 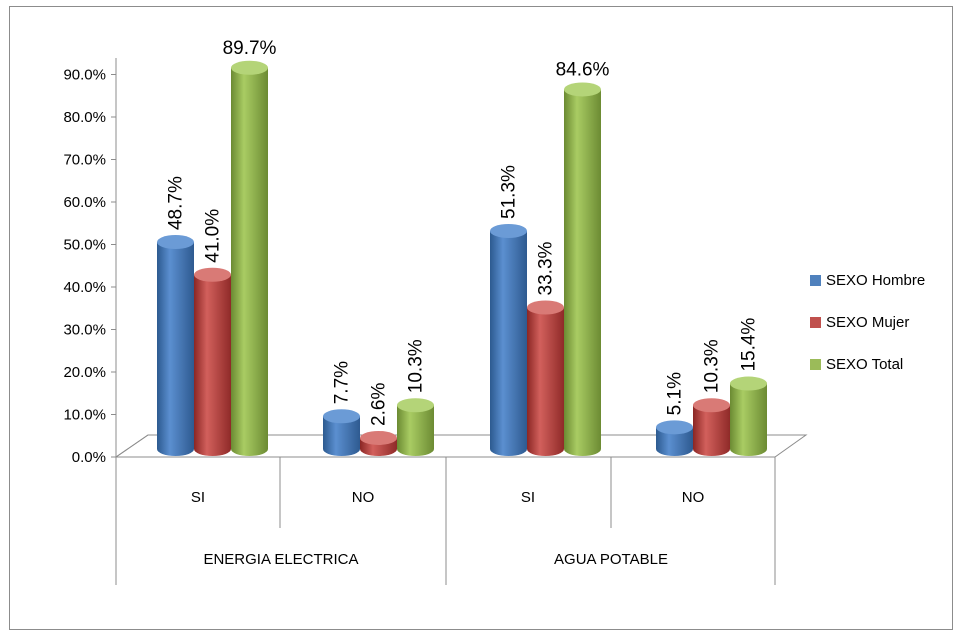 What do you see at coordinates (875, 280) in the screenshot?
I see `legend-label: SEXO Hombre` at bounding box center [875, 280].